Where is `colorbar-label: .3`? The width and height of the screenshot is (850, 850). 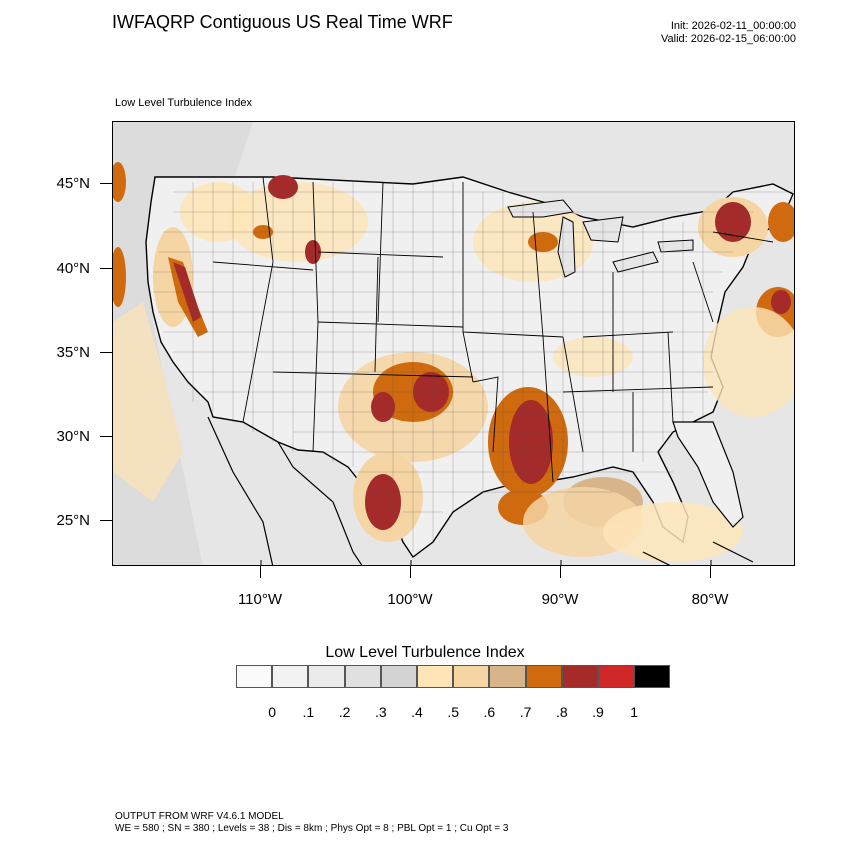
colorbar-label: .3 is located at coordinates (380, 712).